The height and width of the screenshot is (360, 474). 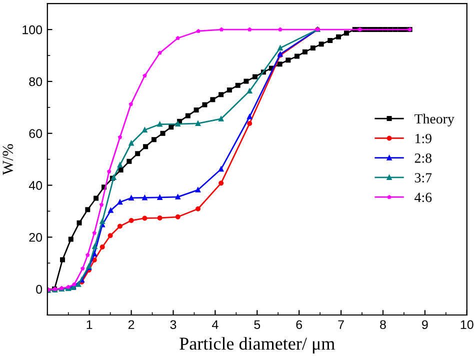 What do you see at coordinates (423, 158) in the screenshot?
I see `legend-label: 2:8` at bounding box center [423, 158].